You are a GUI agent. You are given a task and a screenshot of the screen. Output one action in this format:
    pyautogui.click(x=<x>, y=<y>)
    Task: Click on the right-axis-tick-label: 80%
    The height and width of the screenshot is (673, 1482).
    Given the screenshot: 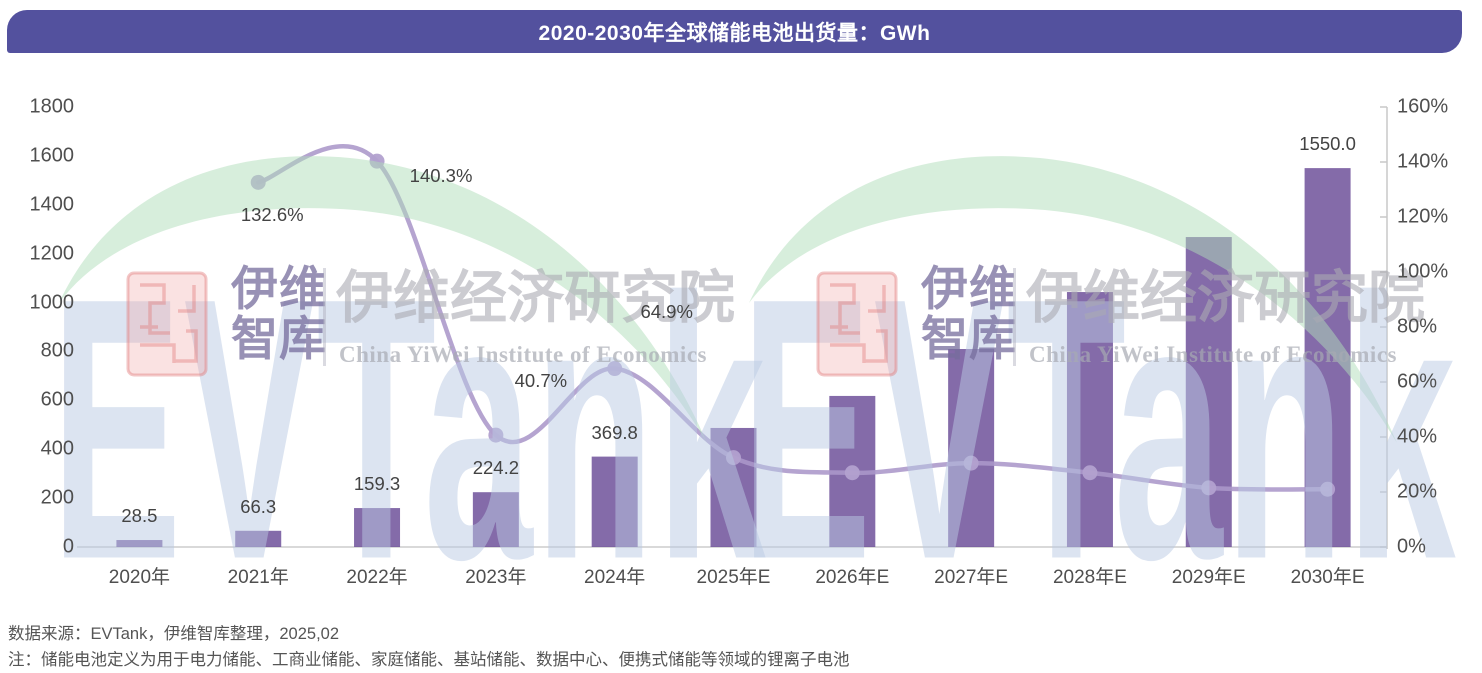 What is the action you would take?
    pyautogui.click(x=1417, y=326)
    